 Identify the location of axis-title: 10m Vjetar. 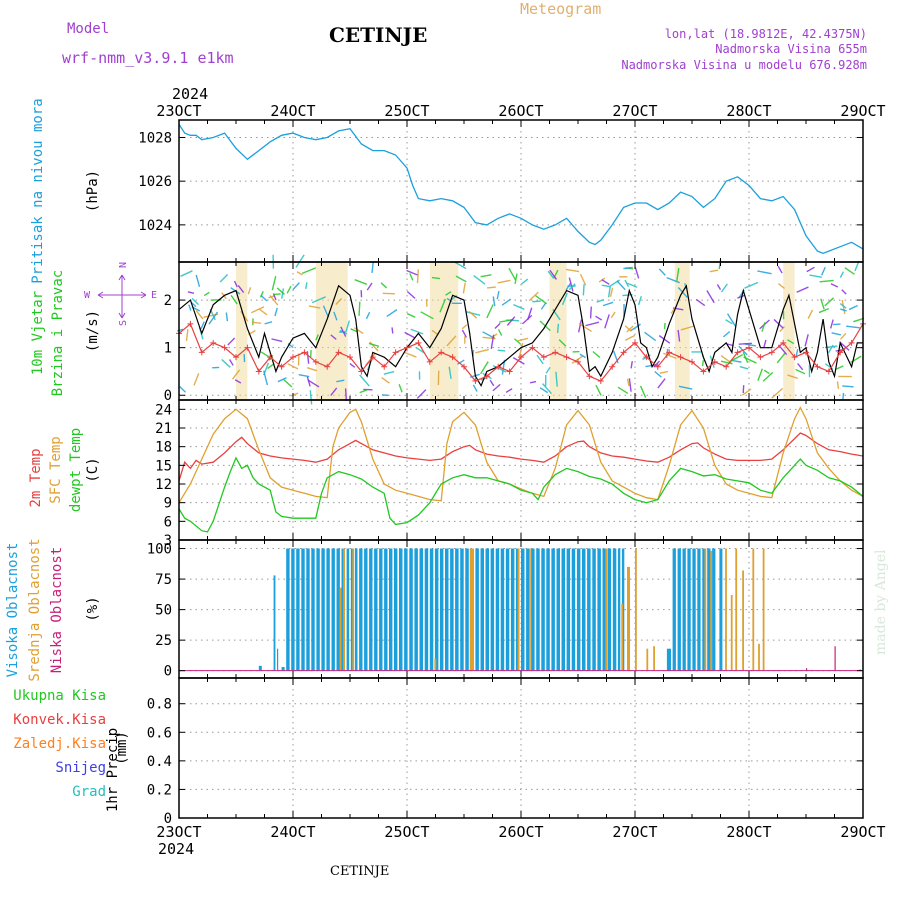
(38, 333).